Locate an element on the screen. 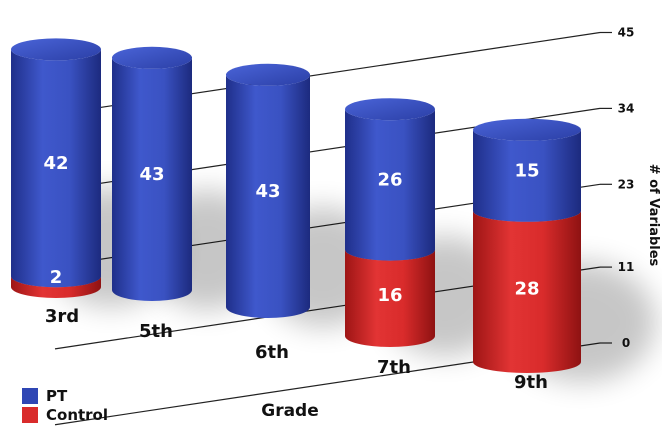  category-label: 5th is located at coordinates (156, 331).